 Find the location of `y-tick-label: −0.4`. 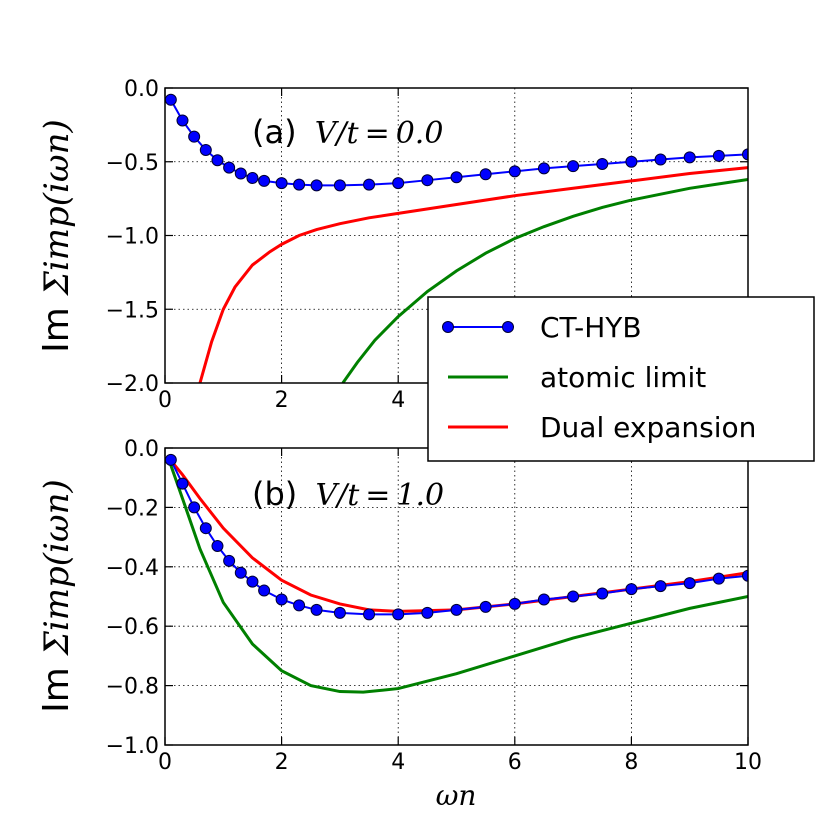

y-tick-label: −0.4 is located at coordinates (132, 568).